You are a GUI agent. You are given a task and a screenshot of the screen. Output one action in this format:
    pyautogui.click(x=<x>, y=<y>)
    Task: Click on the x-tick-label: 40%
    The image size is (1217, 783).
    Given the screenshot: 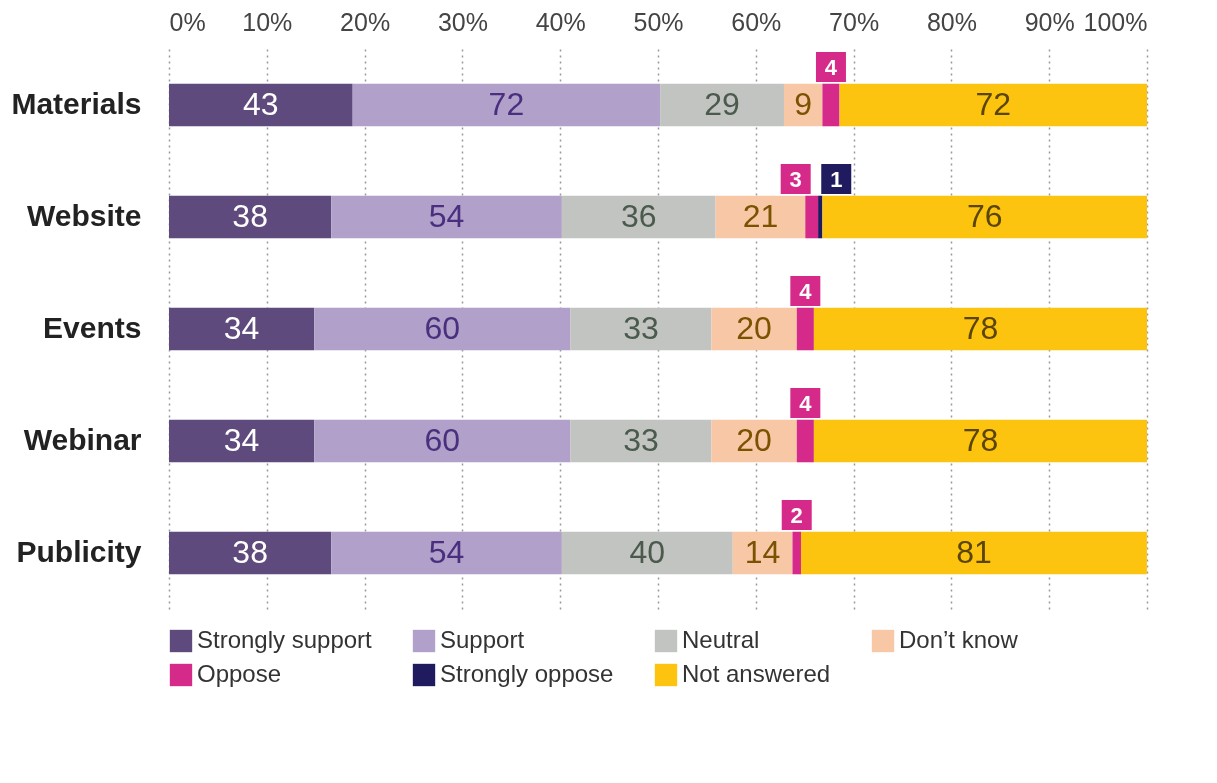 What is the action you would take?
    pyautogui.click(x=560, y=21)
    